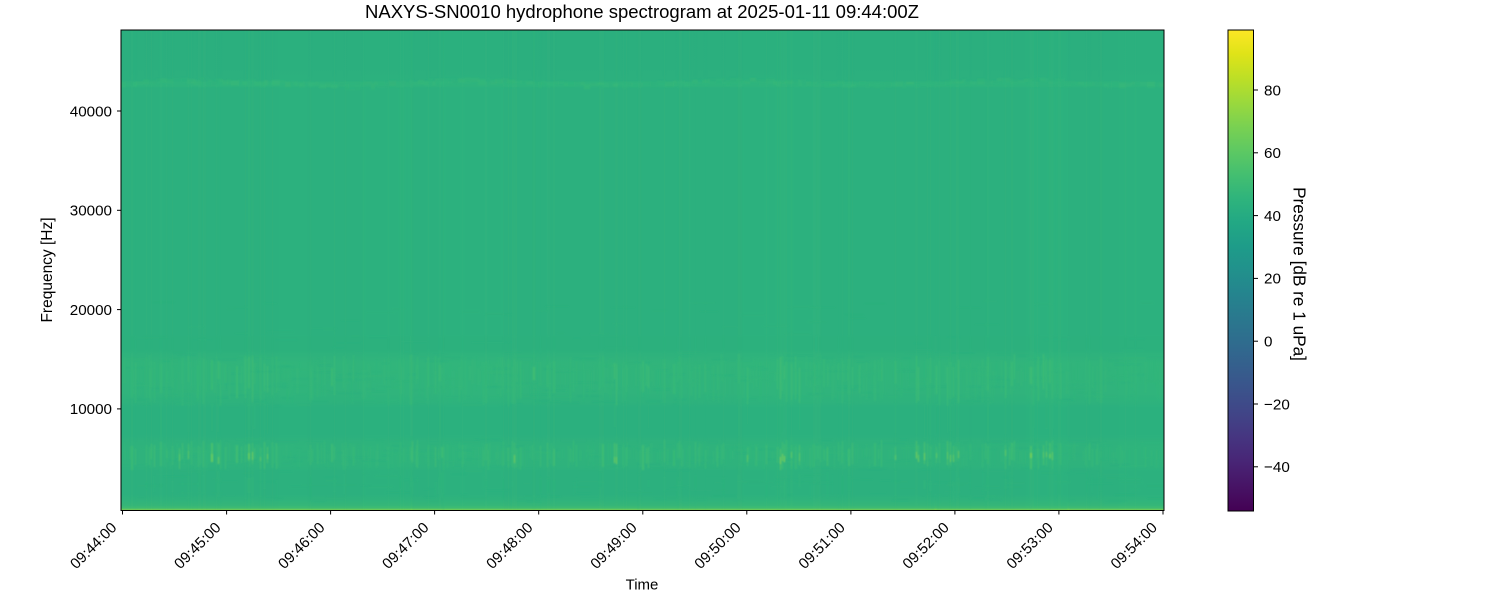 The width and height of the screenshot is (1500, 600). Describe the element at coordinates (1272, 216) in the screenshot. I see `svg-text: 40` at that location.